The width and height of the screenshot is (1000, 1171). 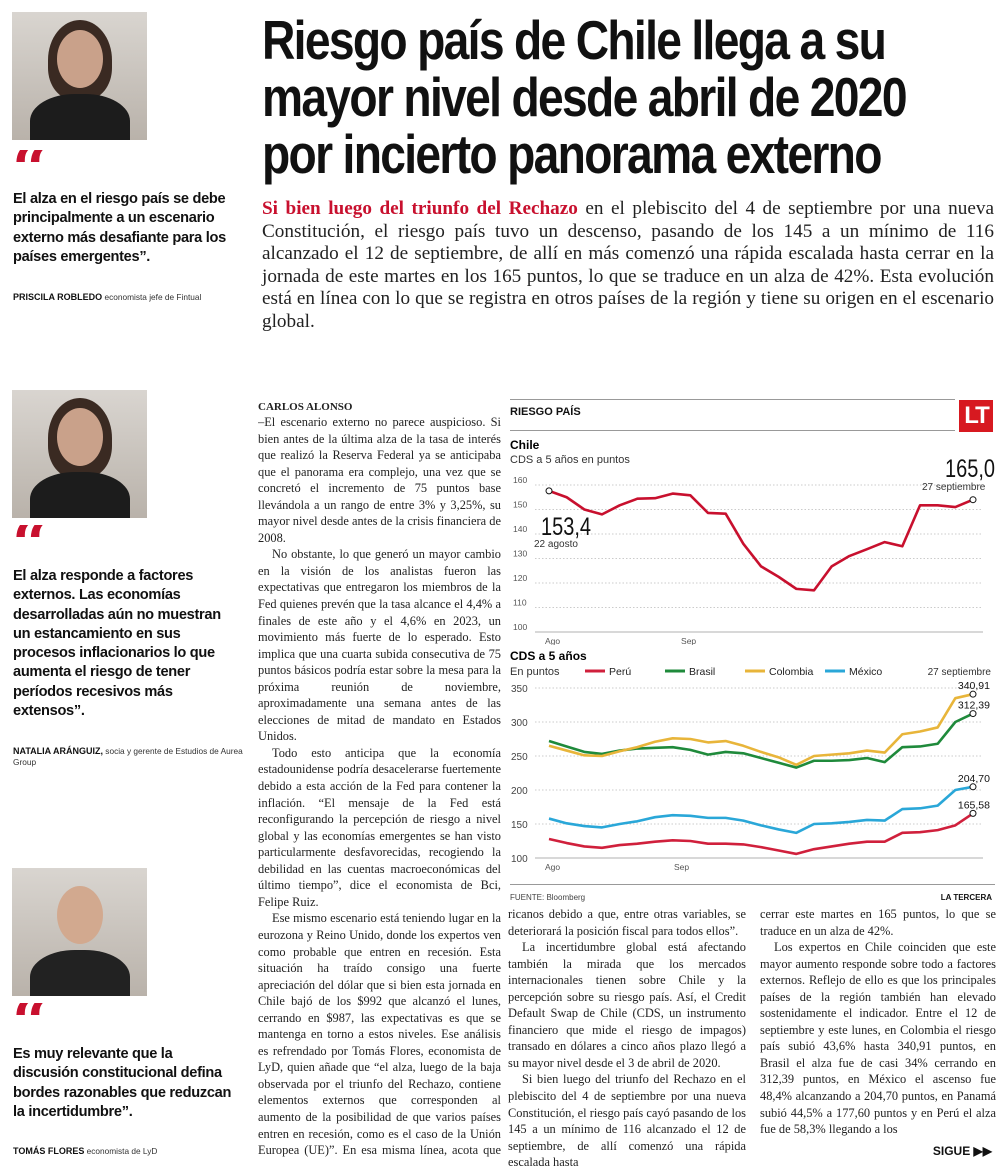 I want to click on series-line-colombia, so click(x=761, y=729).